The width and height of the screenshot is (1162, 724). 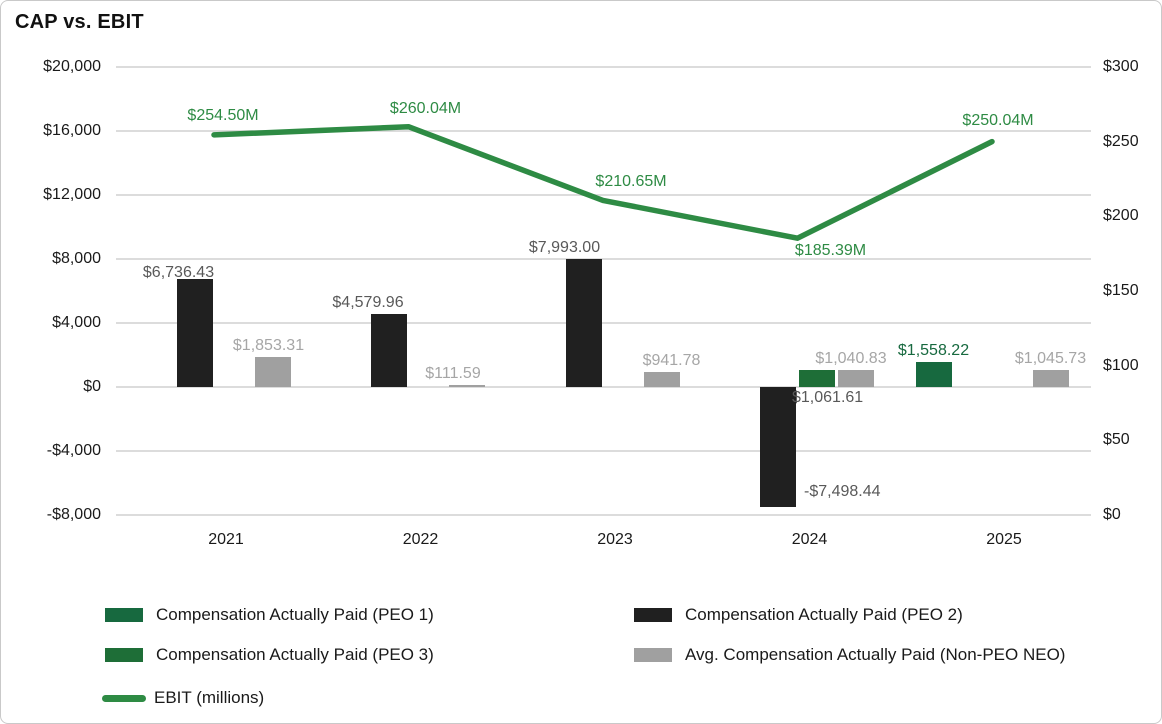 What do you see at coordinates (209, 697) in the screenshot?
I see `legend-label-ebit: EBIT (millions)` at bounding box center [209, 697].